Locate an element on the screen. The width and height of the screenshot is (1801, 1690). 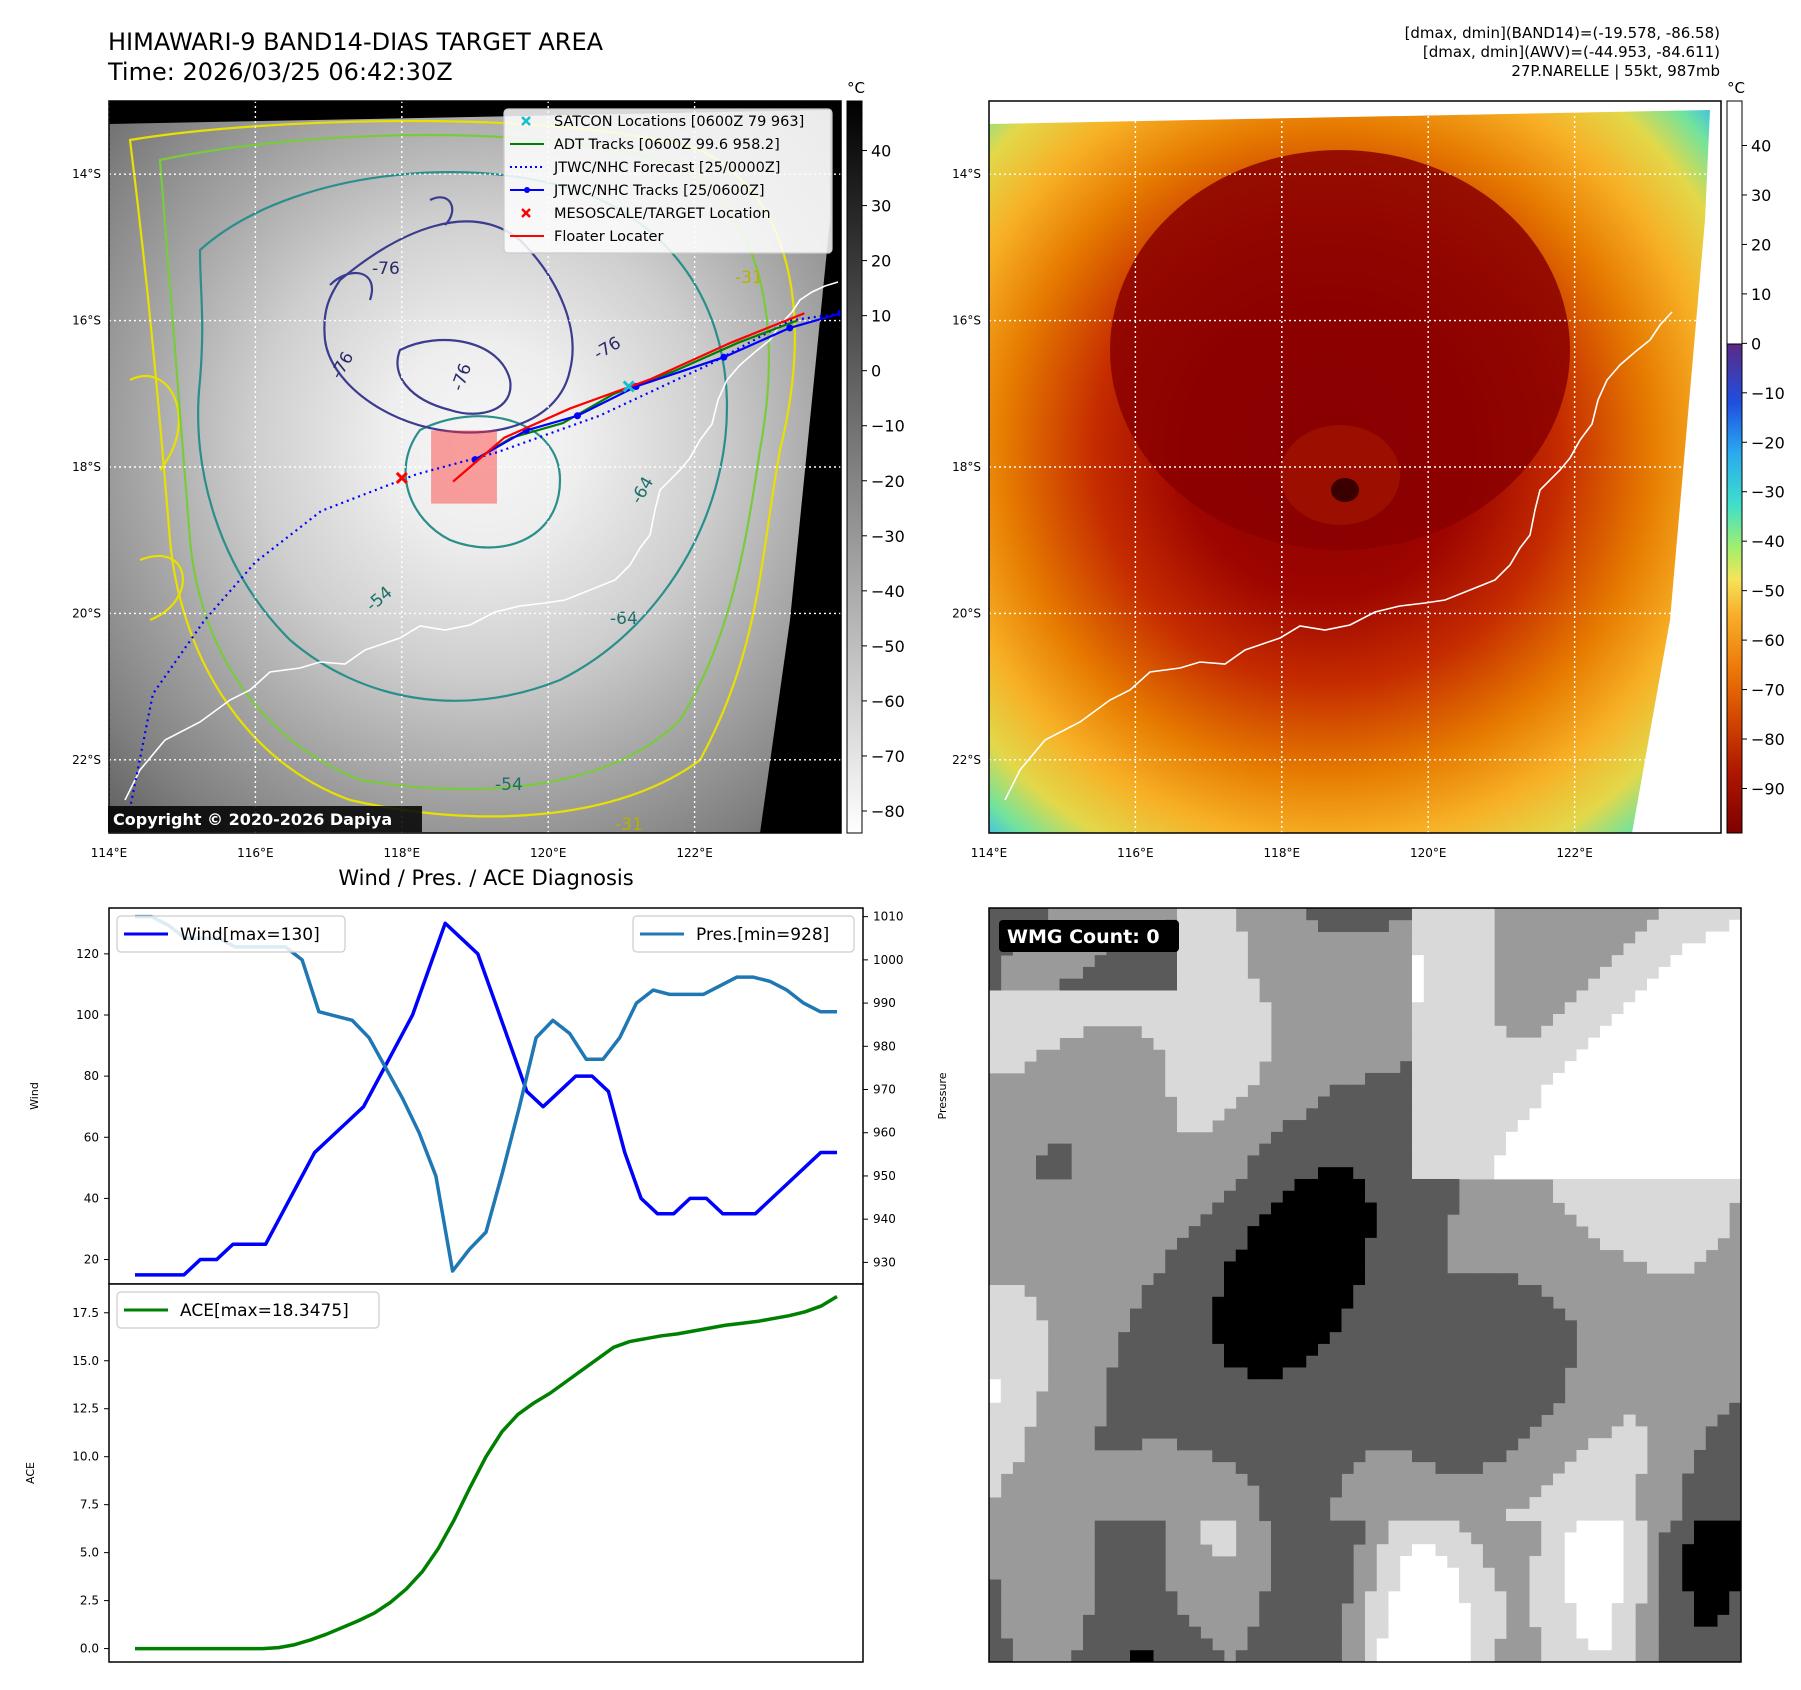
legend-label: Floater Locater is located at coordinates (608, 237).